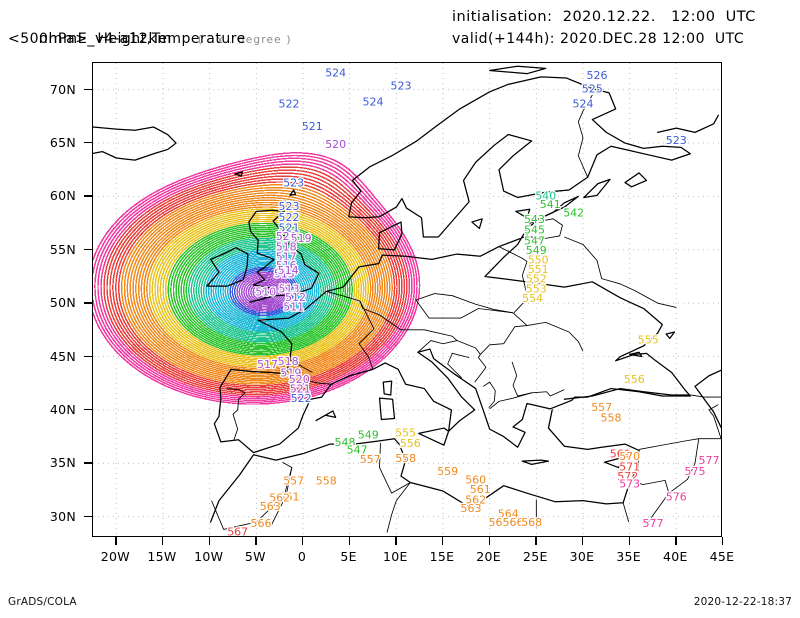 The width and height of the screenshot is (800, 618). I want to click on contour-label: 540, so click(545, 195).